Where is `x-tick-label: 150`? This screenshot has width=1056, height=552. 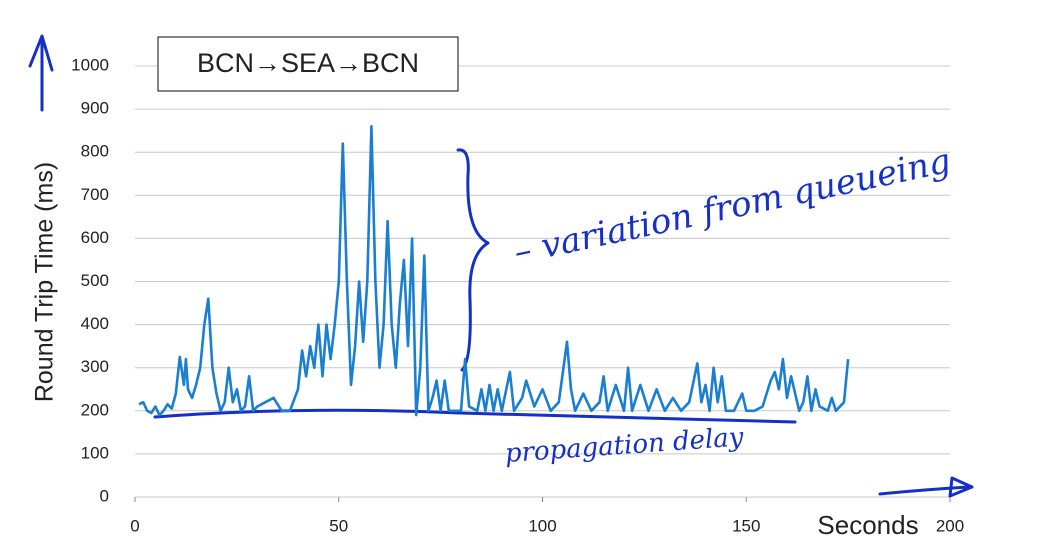
x-tick-label: 150 is located at coordinates (746, 525).